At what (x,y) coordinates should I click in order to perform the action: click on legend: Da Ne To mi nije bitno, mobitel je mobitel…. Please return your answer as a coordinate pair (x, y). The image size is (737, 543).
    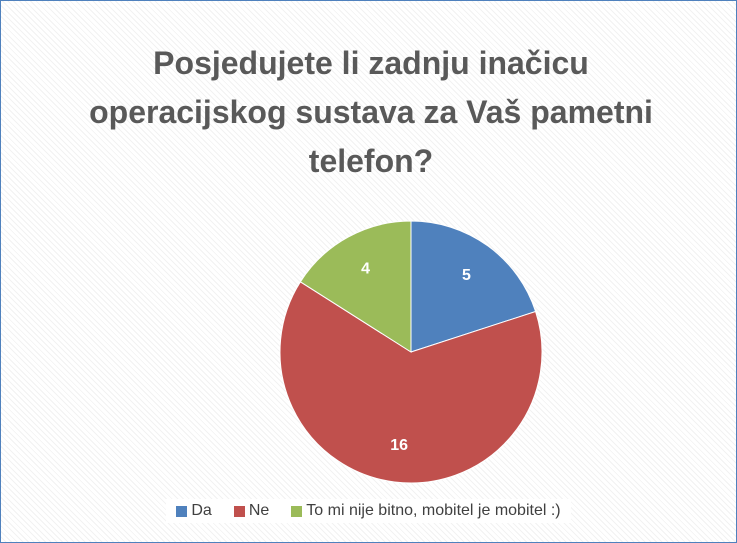
    Looking at the image, I should click on (368, 511).